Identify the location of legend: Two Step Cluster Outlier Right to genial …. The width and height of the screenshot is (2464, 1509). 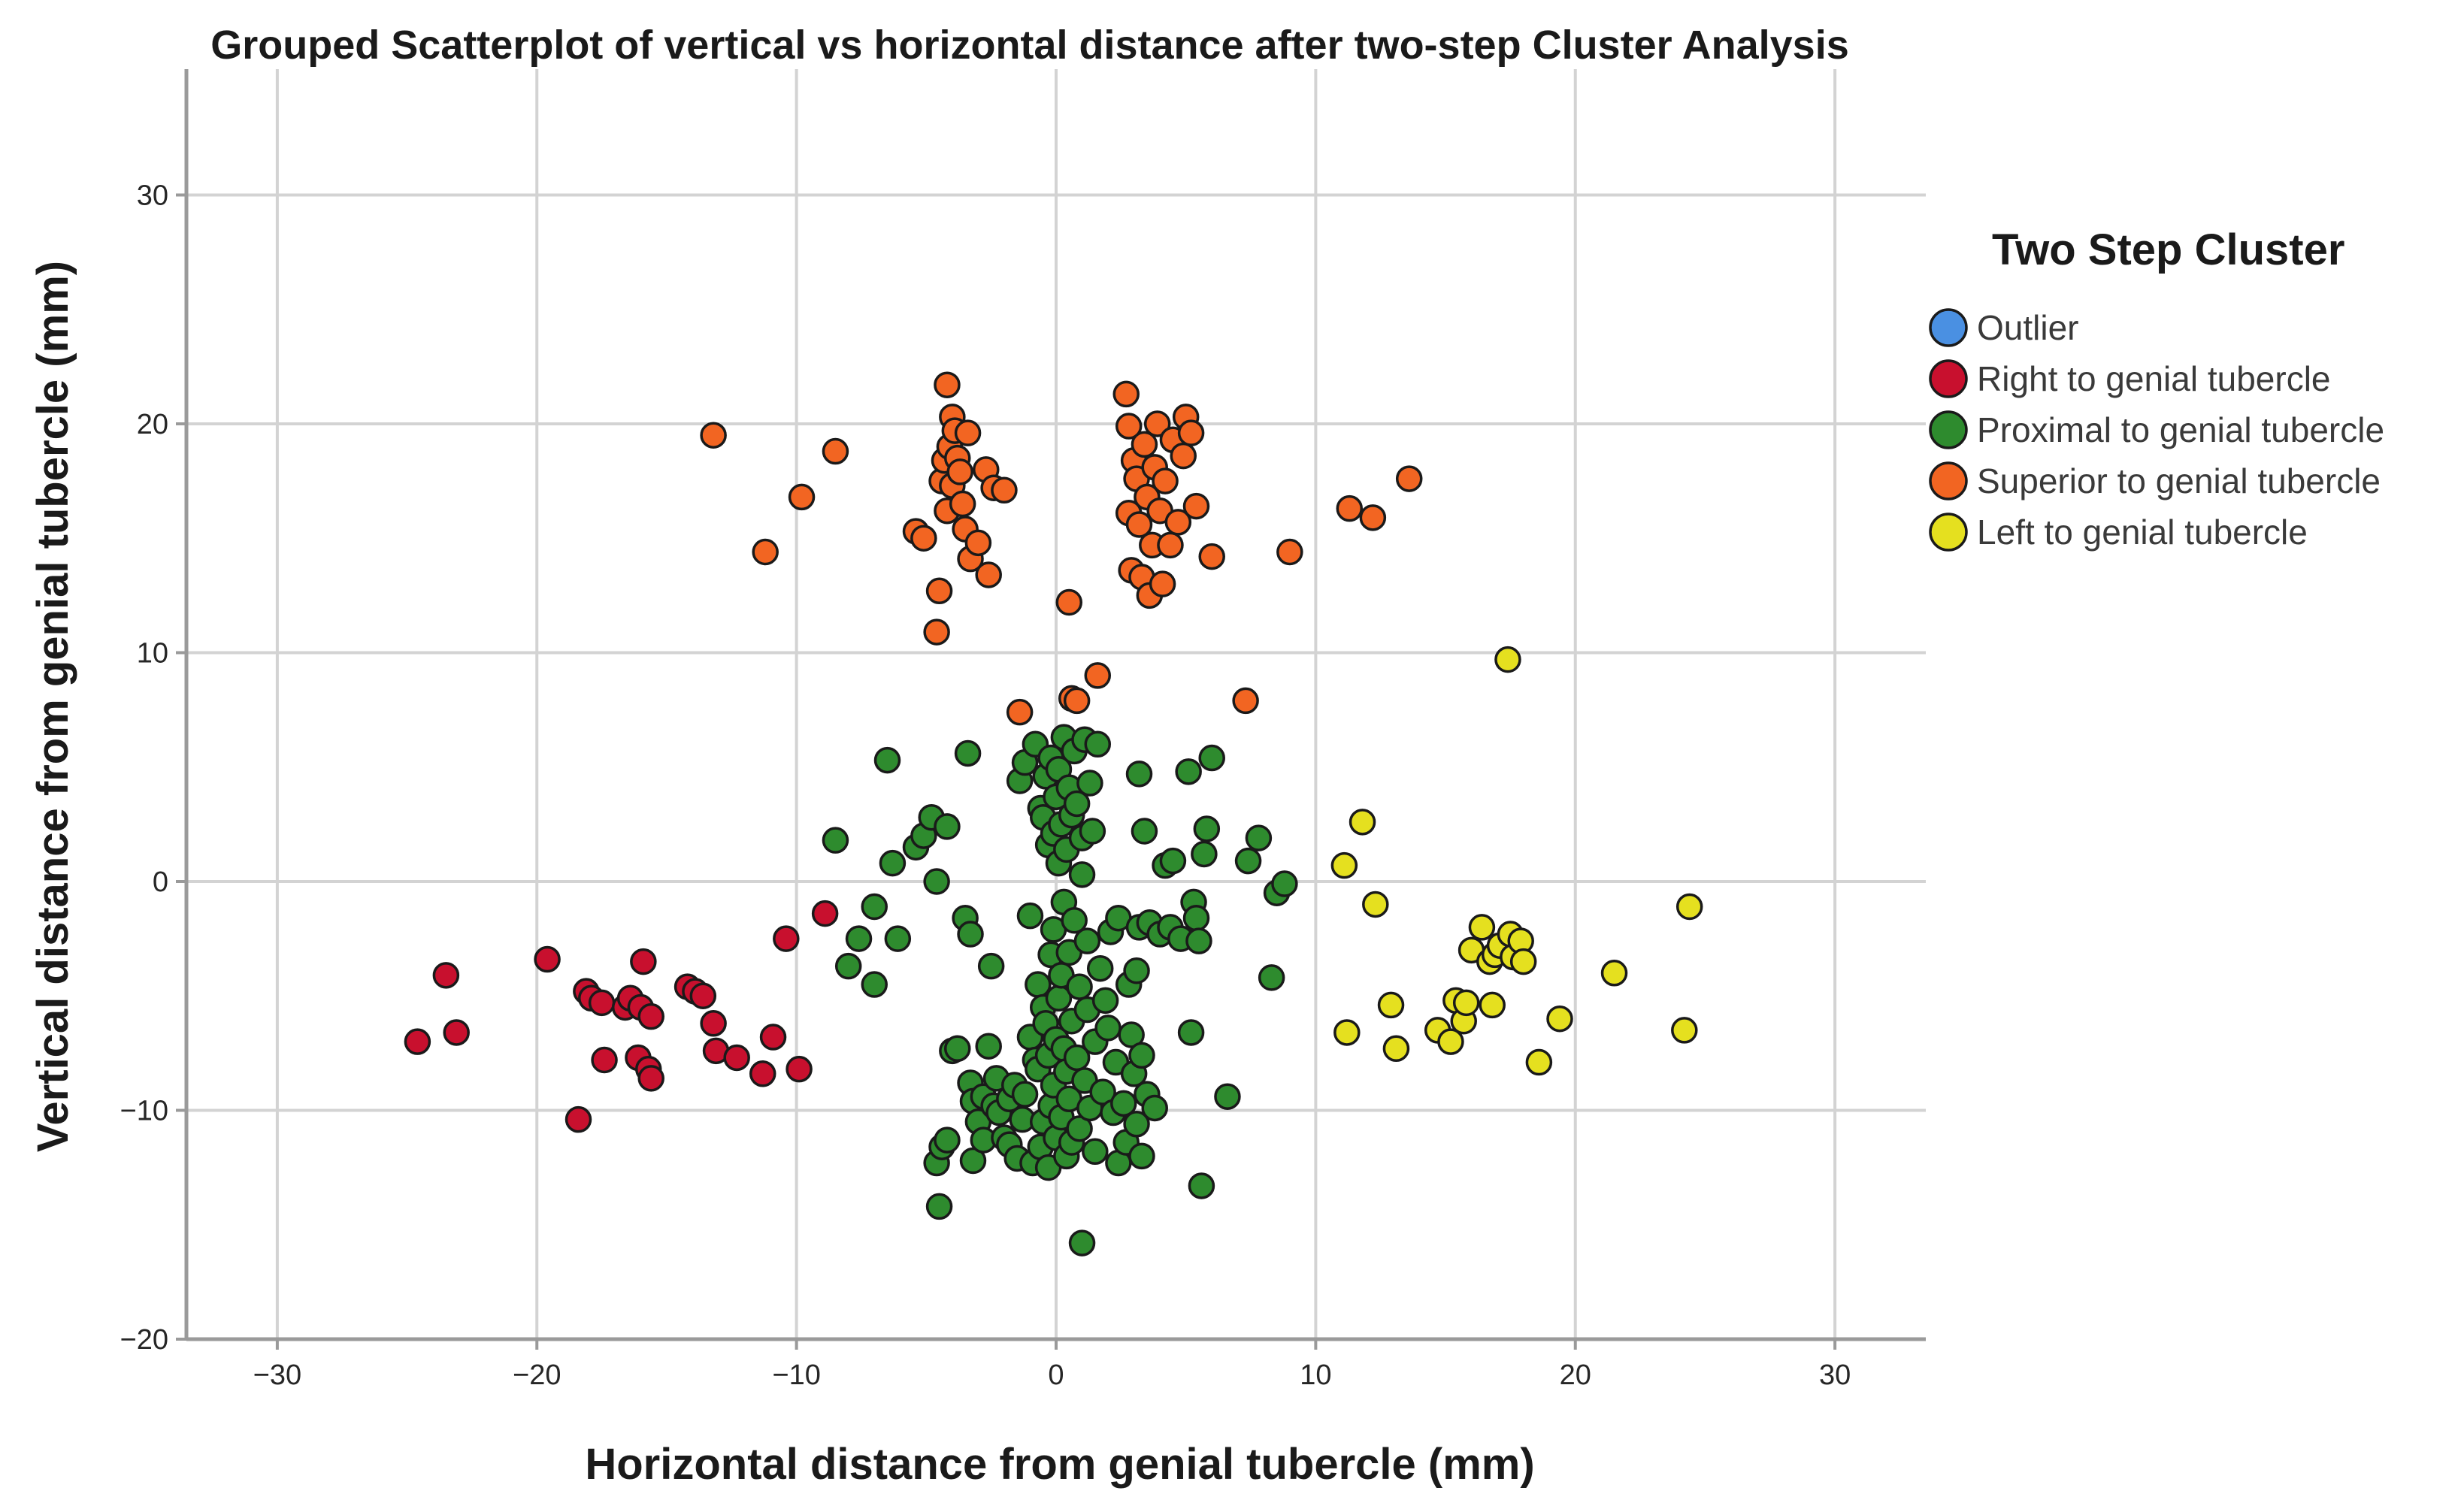
(2156, 388).